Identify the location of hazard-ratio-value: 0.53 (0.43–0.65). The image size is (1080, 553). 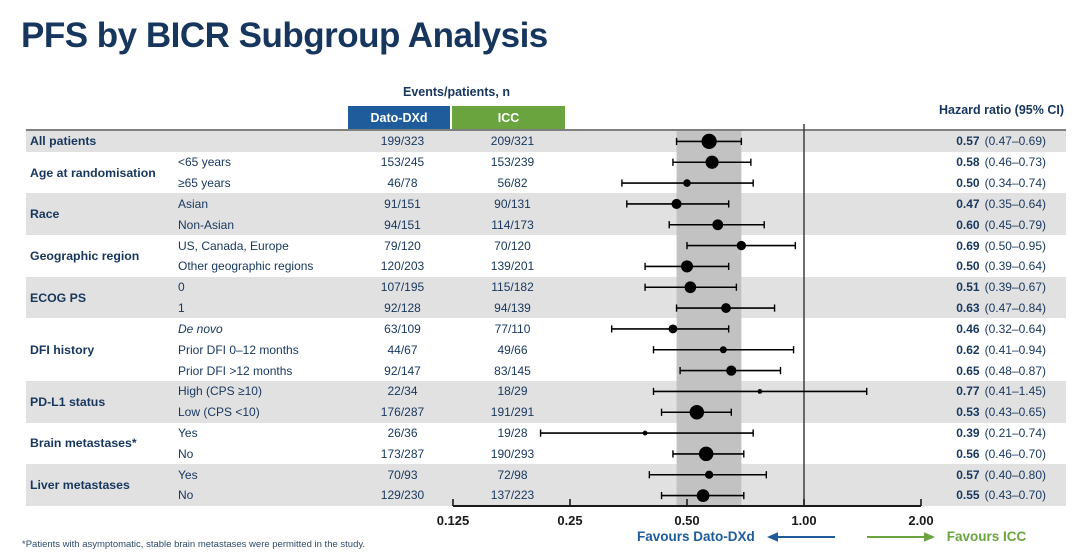
(990, 412).